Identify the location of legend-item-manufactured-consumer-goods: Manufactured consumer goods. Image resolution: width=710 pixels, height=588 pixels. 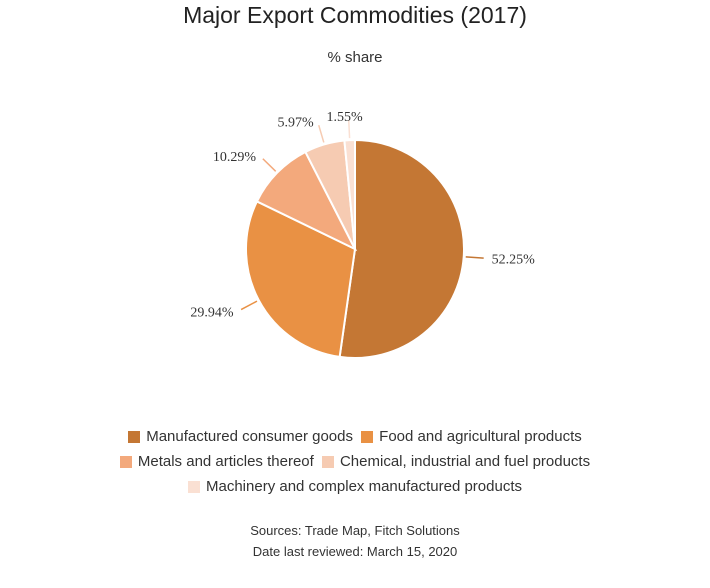
(240, 436).